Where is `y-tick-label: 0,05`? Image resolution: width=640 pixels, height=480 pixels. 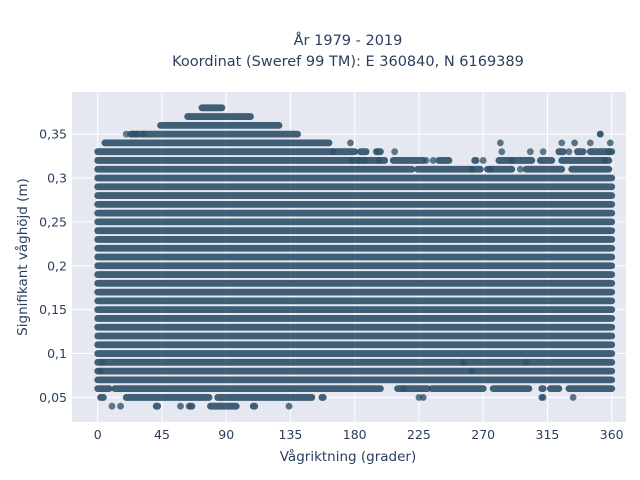
y-tick-label: 0,05 is located at coordinates (53, 397).